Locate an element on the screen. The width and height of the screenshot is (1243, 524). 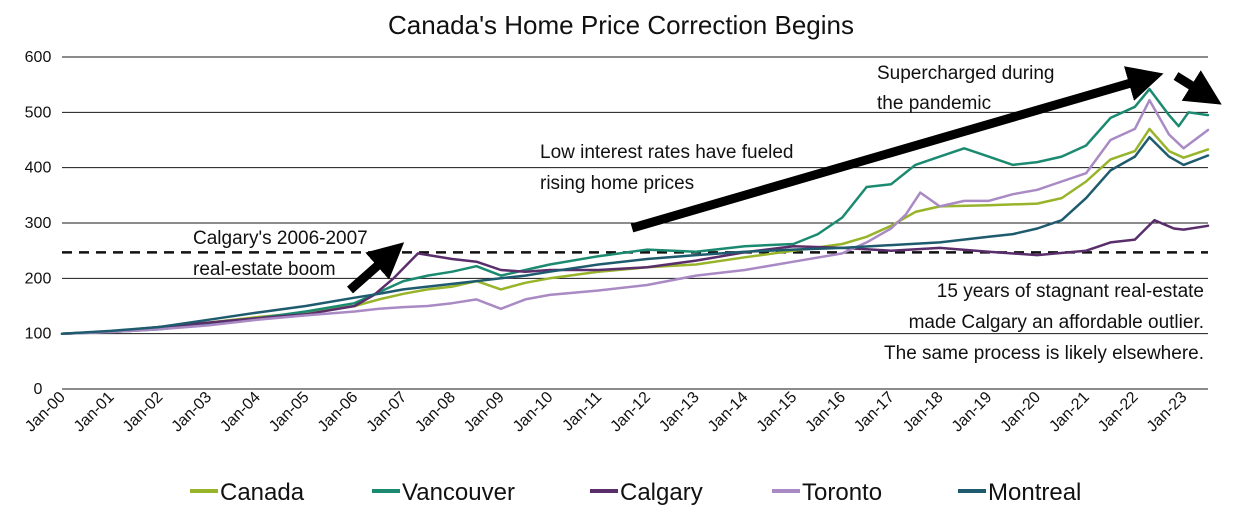
x-tick-label: Jan-11 is located at coordinates (582, 412).